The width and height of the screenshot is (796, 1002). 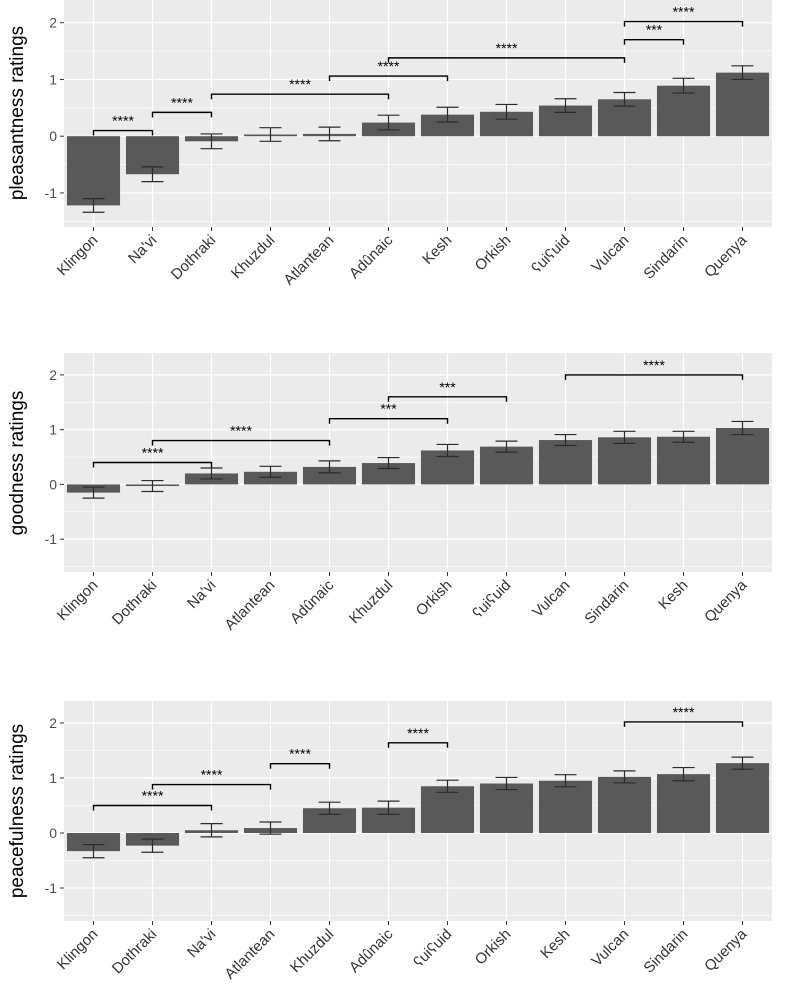 What do you see at coordinates (53, 79) in the screenshot?
I see `y-tick-label: 1` at bounding box center [53, 79].